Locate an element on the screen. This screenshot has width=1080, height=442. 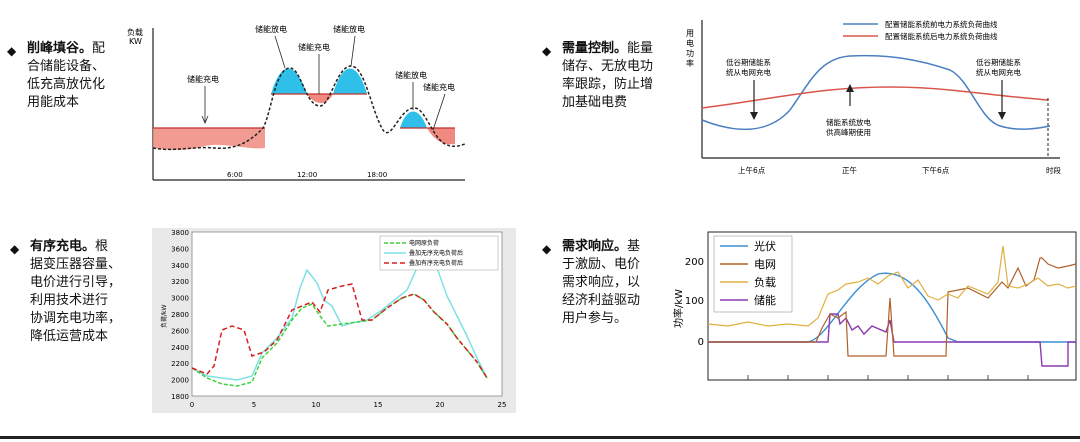
demand-x-tick-2: 下午6点 is located at coordinates (936, 170).